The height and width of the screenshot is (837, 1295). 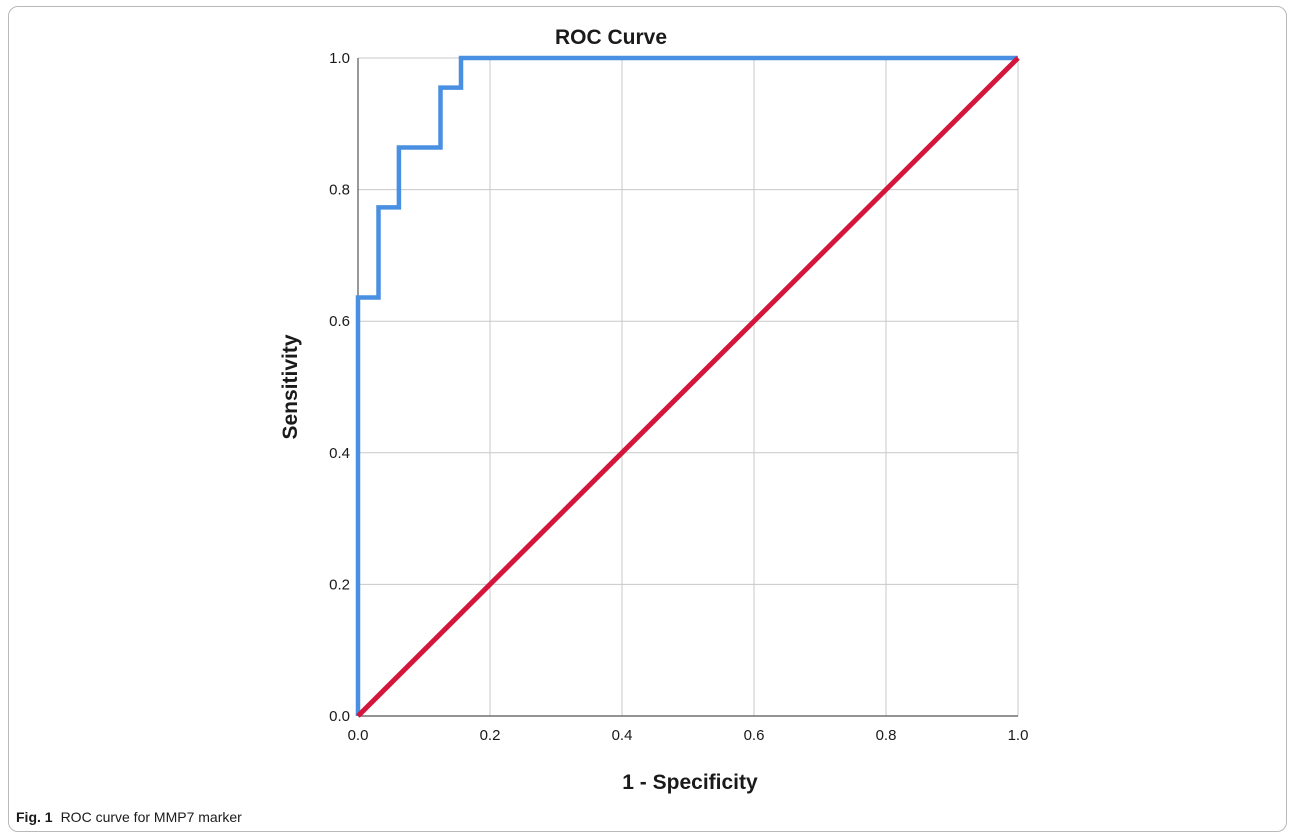 I want to click on y-tick-label: 1.0, so click(x=339, y=58).